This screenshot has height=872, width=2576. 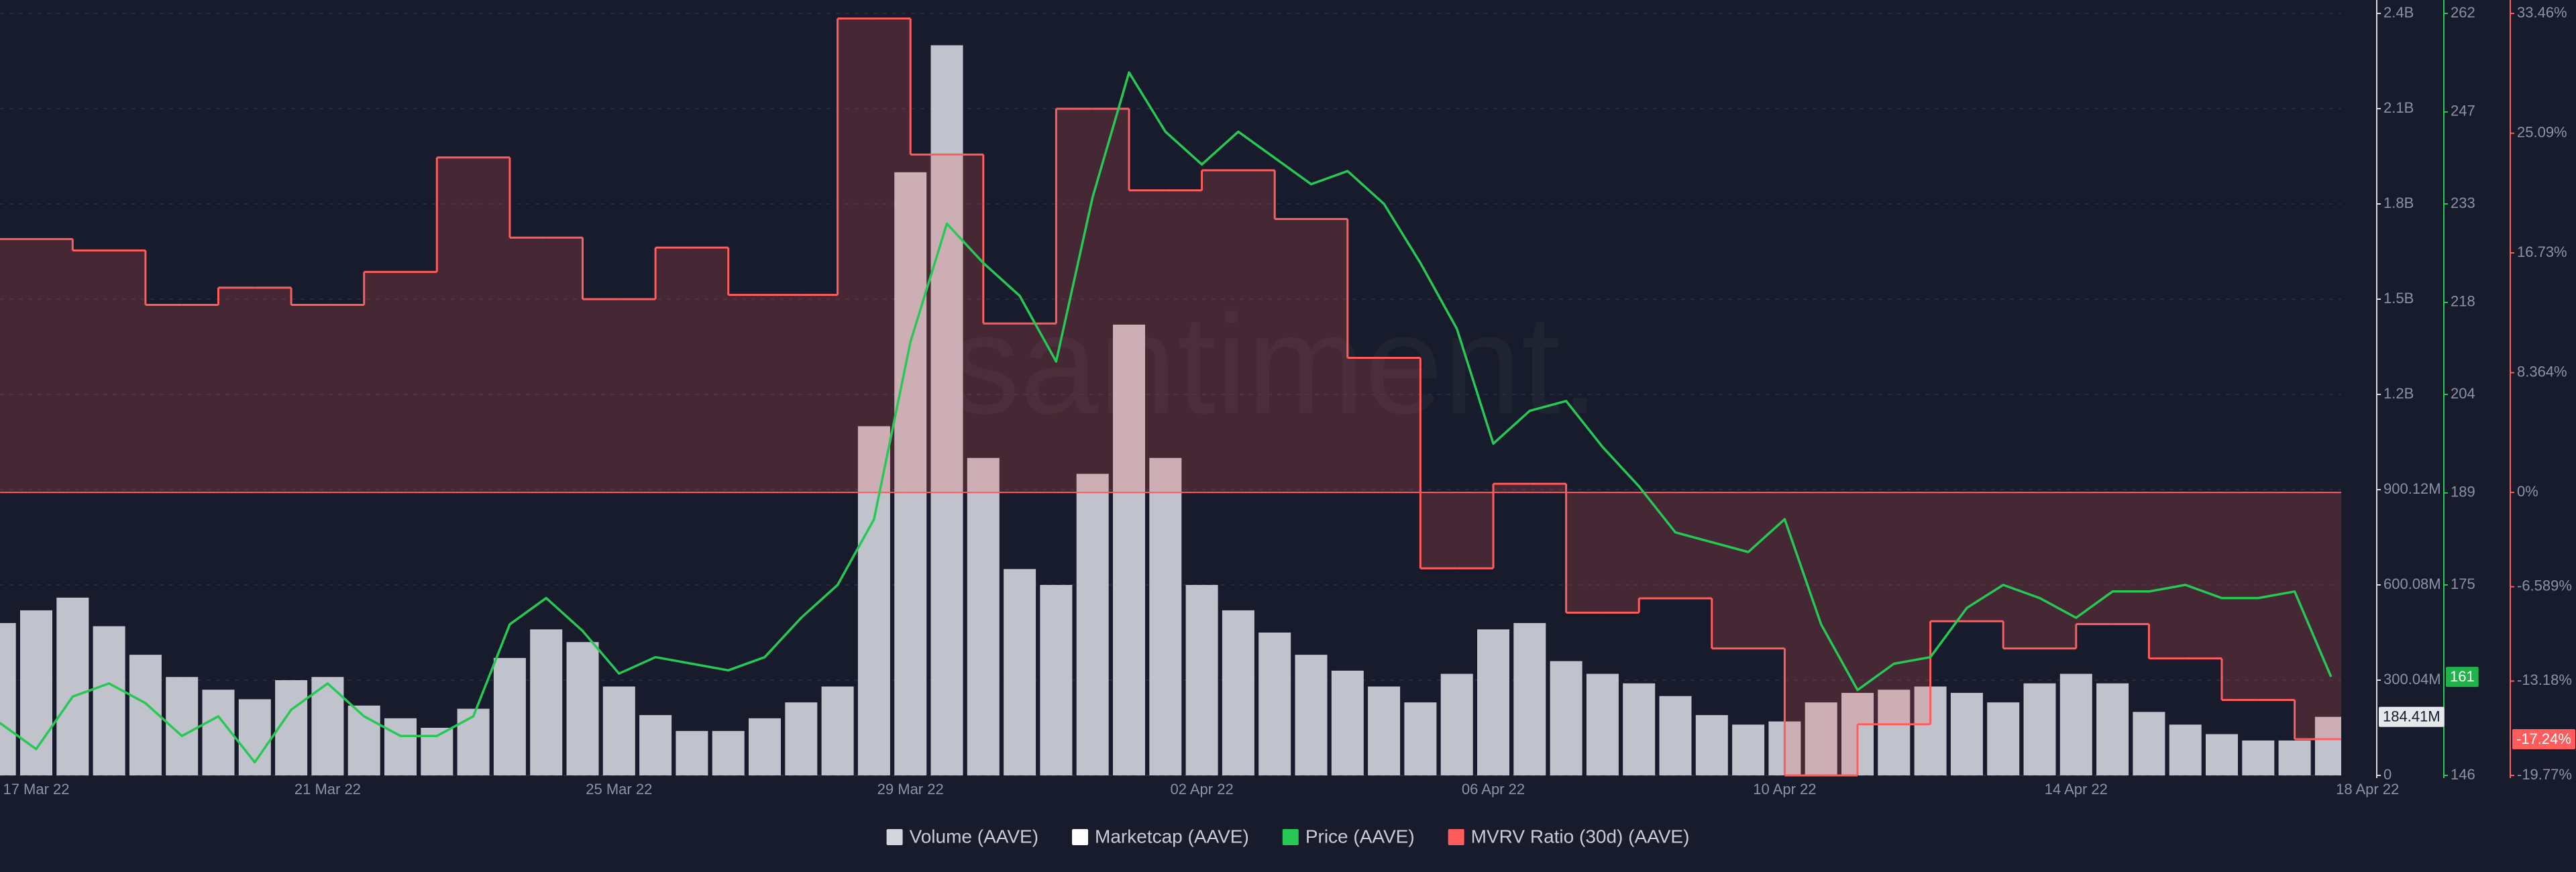 What do you see at coordinates (36, 790) in the screenshot?
I see `x-tick-label: 17 Mar 22` at bounding box center [36, 790].